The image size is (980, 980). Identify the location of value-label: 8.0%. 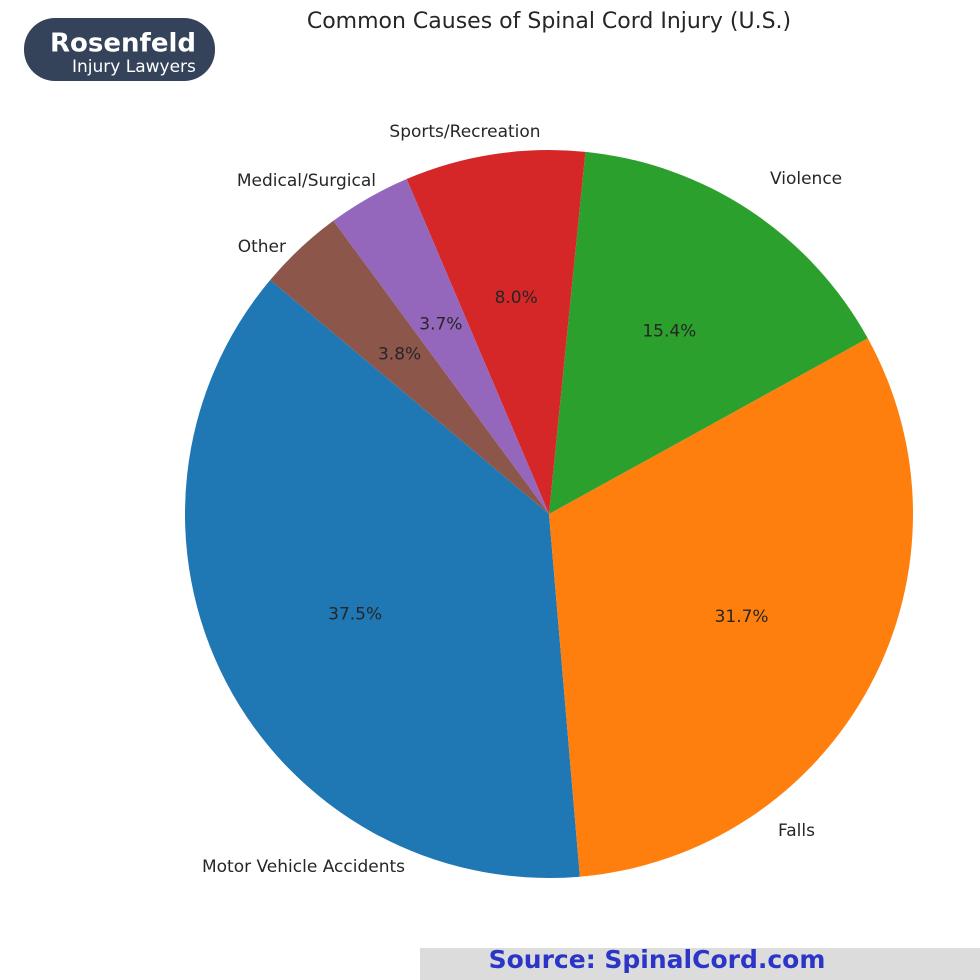
(516, 298).